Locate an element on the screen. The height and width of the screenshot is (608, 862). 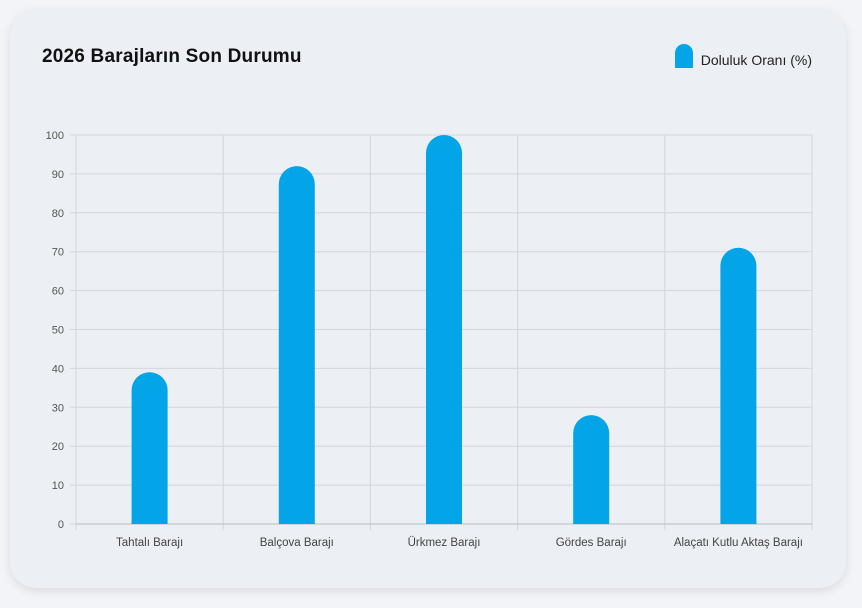
y-tick-label: 50 is located at coordinates (58, 331).